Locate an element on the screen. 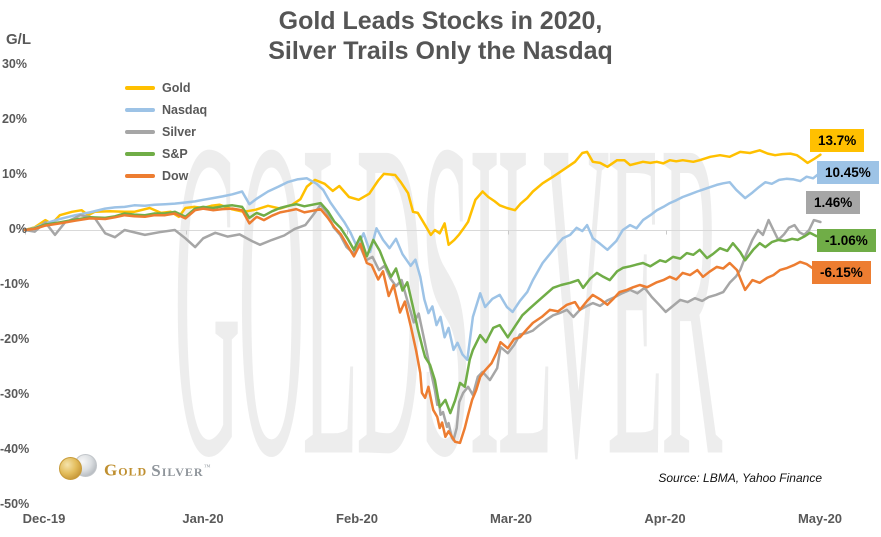 The height and width of the screenshot is (537, 881). end-value-label-dow: -6.15% is located at coordinates (841, 272).